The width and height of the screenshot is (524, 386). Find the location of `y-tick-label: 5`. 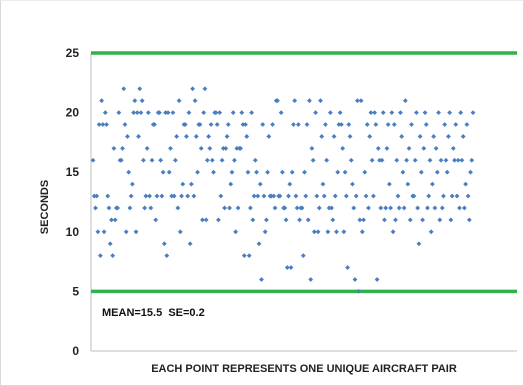

y-tick-label: 5 is located at coordinates (75, 291).